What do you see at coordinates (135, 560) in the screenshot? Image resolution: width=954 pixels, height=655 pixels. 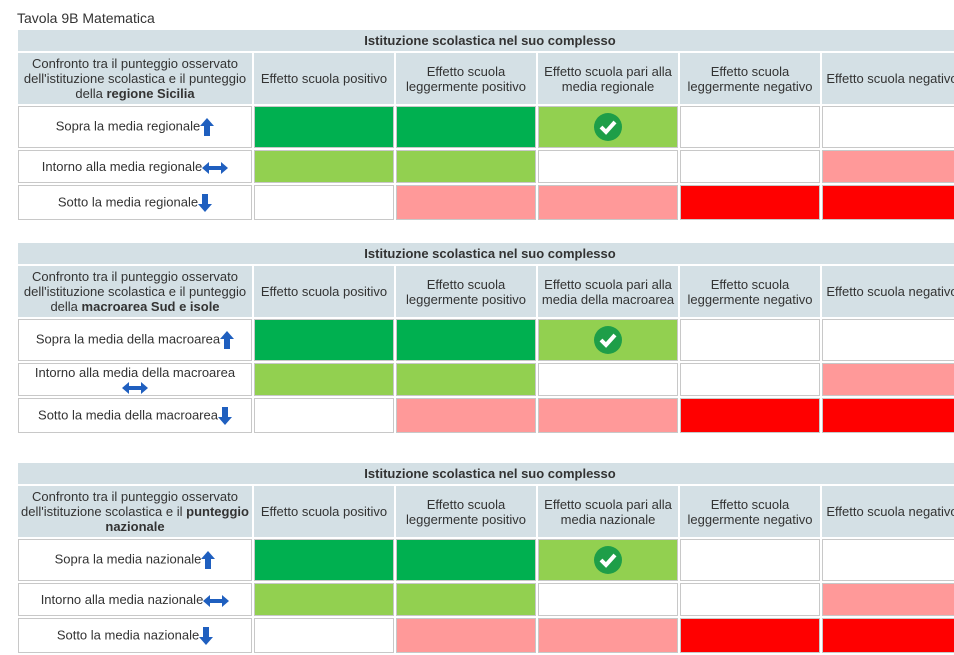 I see `row-label: Sopra la media nazionale` at bounding box center [135, 560].